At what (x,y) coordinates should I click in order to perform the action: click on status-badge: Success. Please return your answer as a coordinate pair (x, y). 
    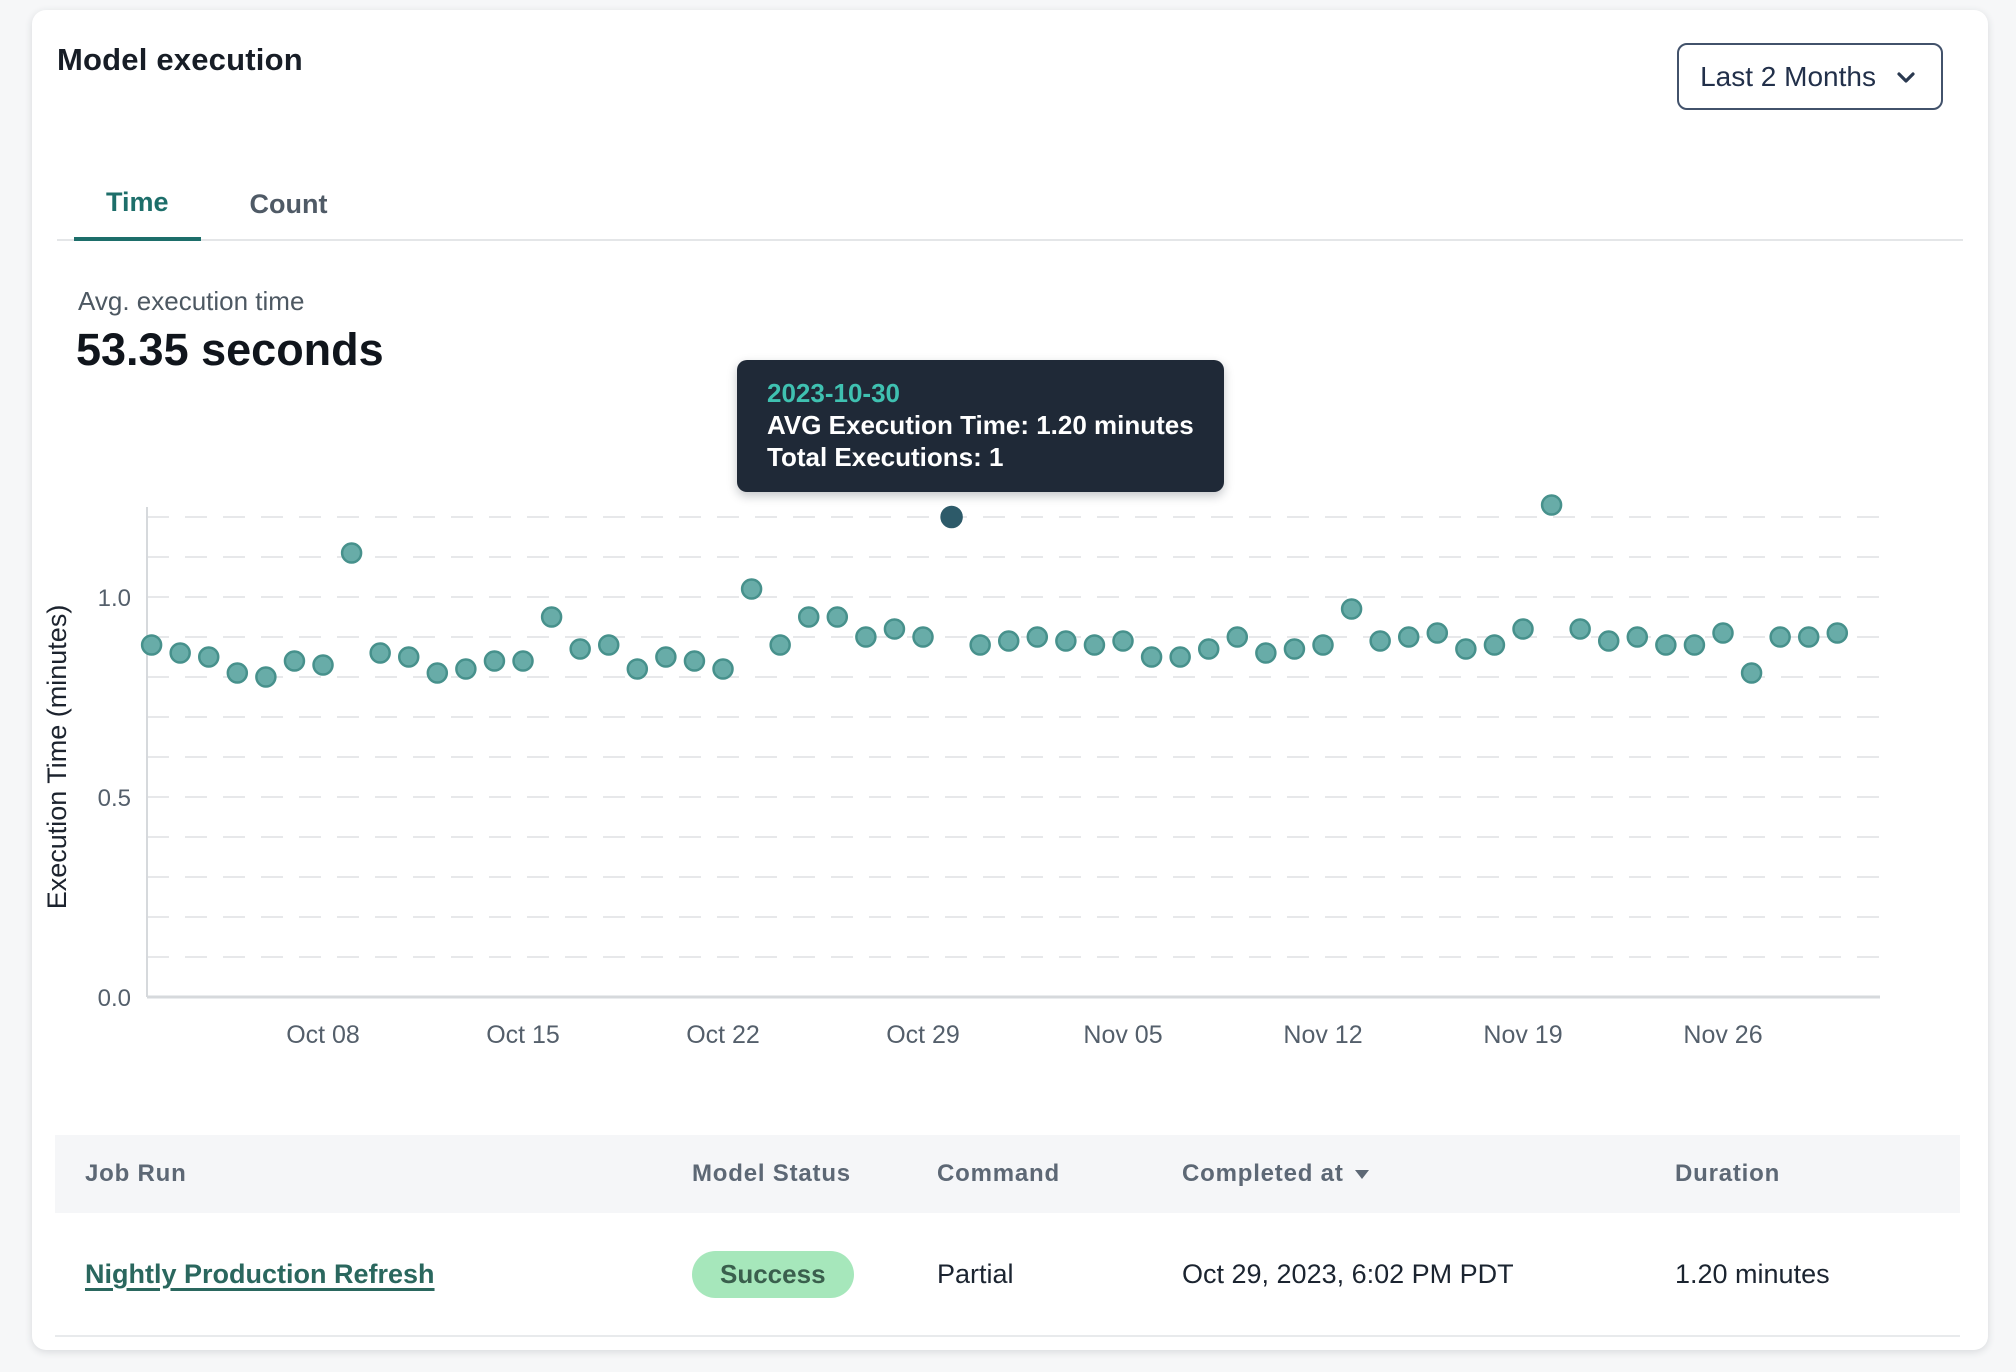
    Looking at the image, I should click on (773, 1274).